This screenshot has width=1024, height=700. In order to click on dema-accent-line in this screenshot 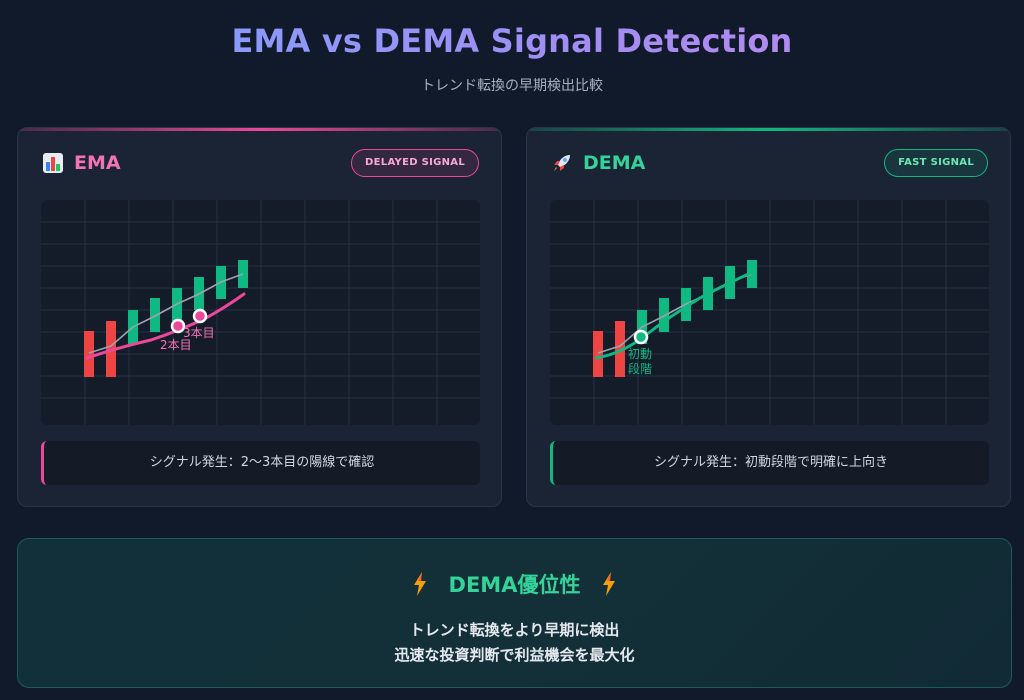, I will do `click(768, 129)`.